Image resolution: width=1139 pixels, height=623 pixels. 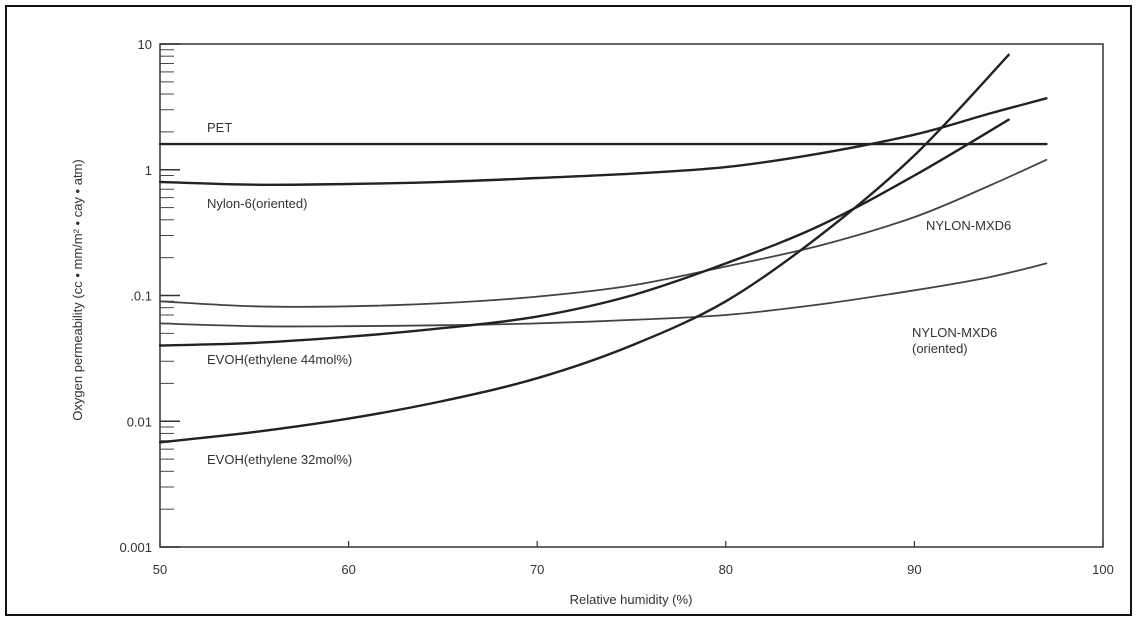 I want to click on series-label-evoh-44: EVOH(ethylene 44mol%), so click(x=279, y=359).